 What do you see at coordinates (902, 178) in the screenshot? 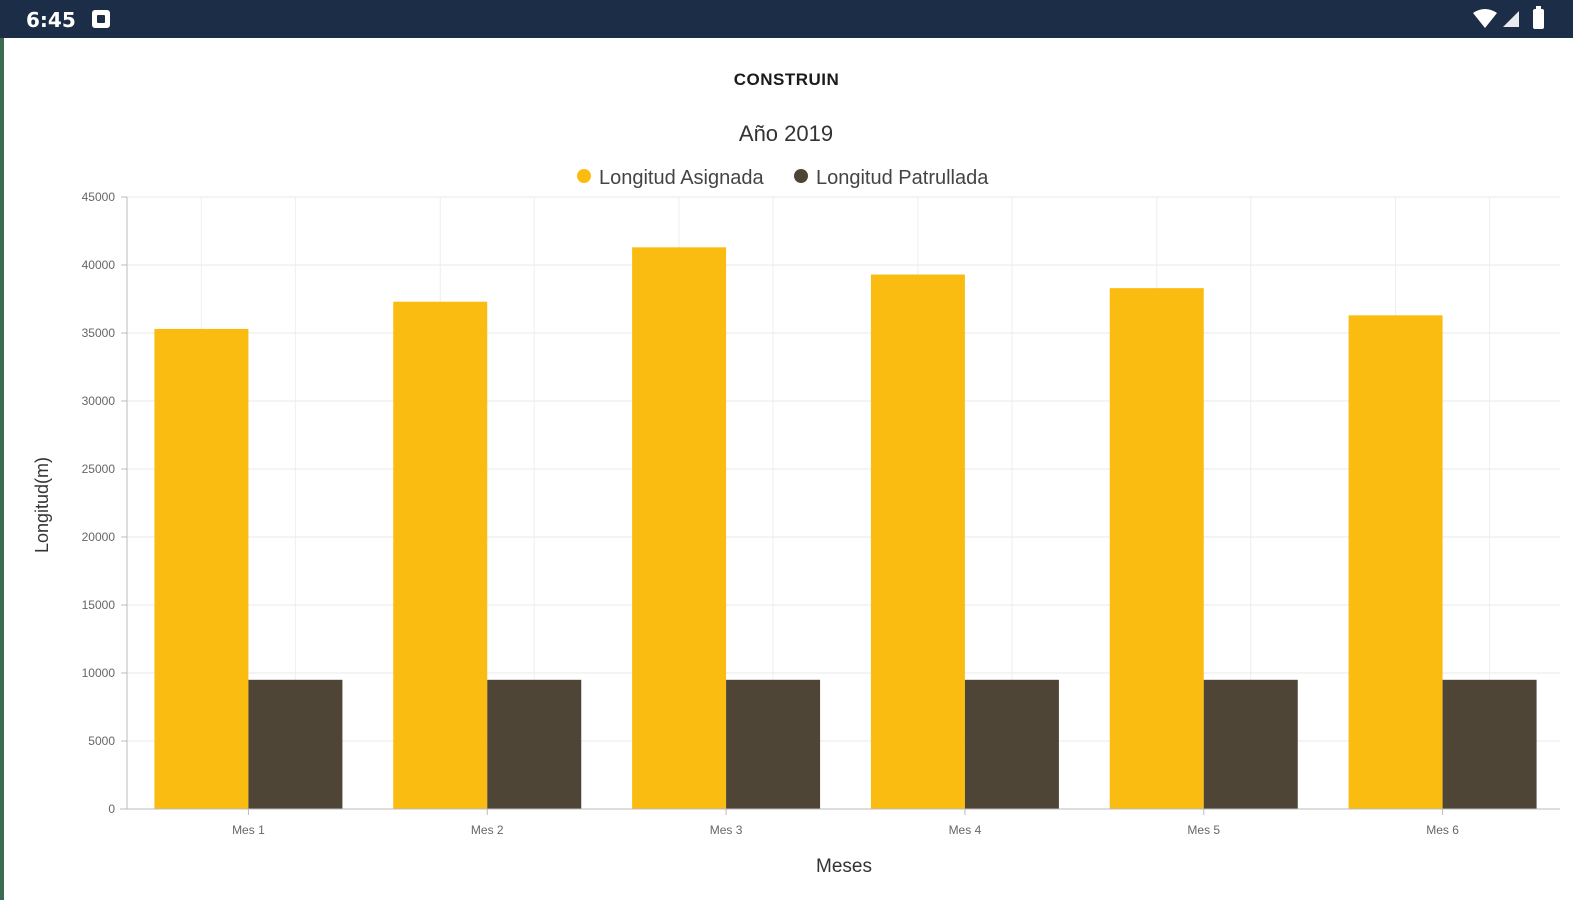
I see `legend-label-patrullada: Longitud Patrullada` at bounding box center [902, 178].